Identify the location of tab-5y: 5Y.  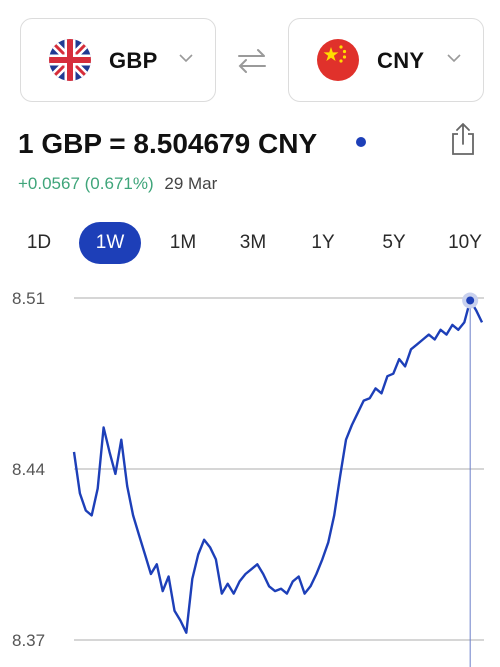
(394, 242).